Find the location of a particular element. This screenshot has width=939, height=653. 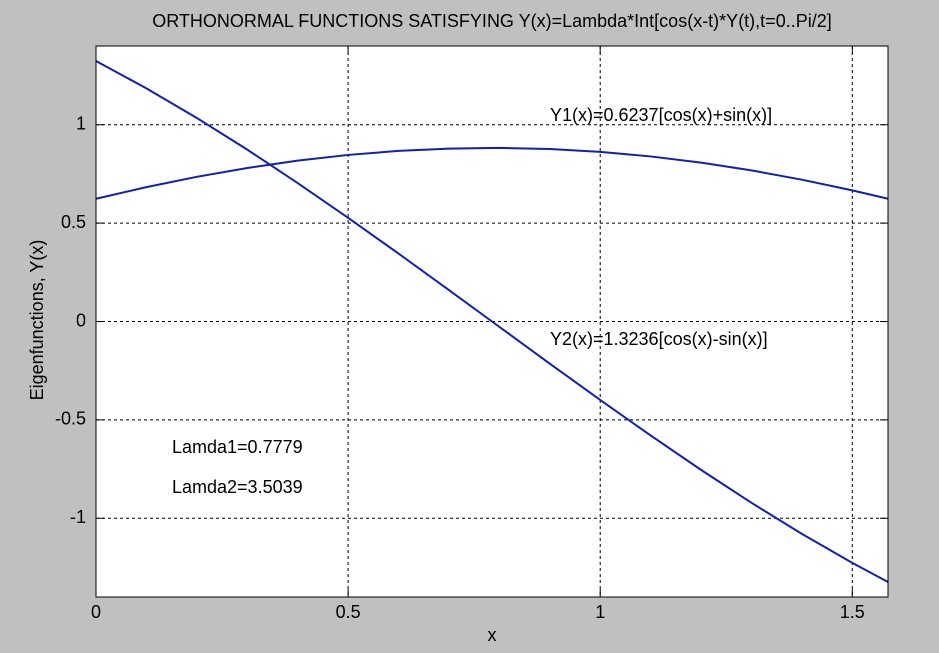

x-axis-label: x is located at coordinates (492, 635).